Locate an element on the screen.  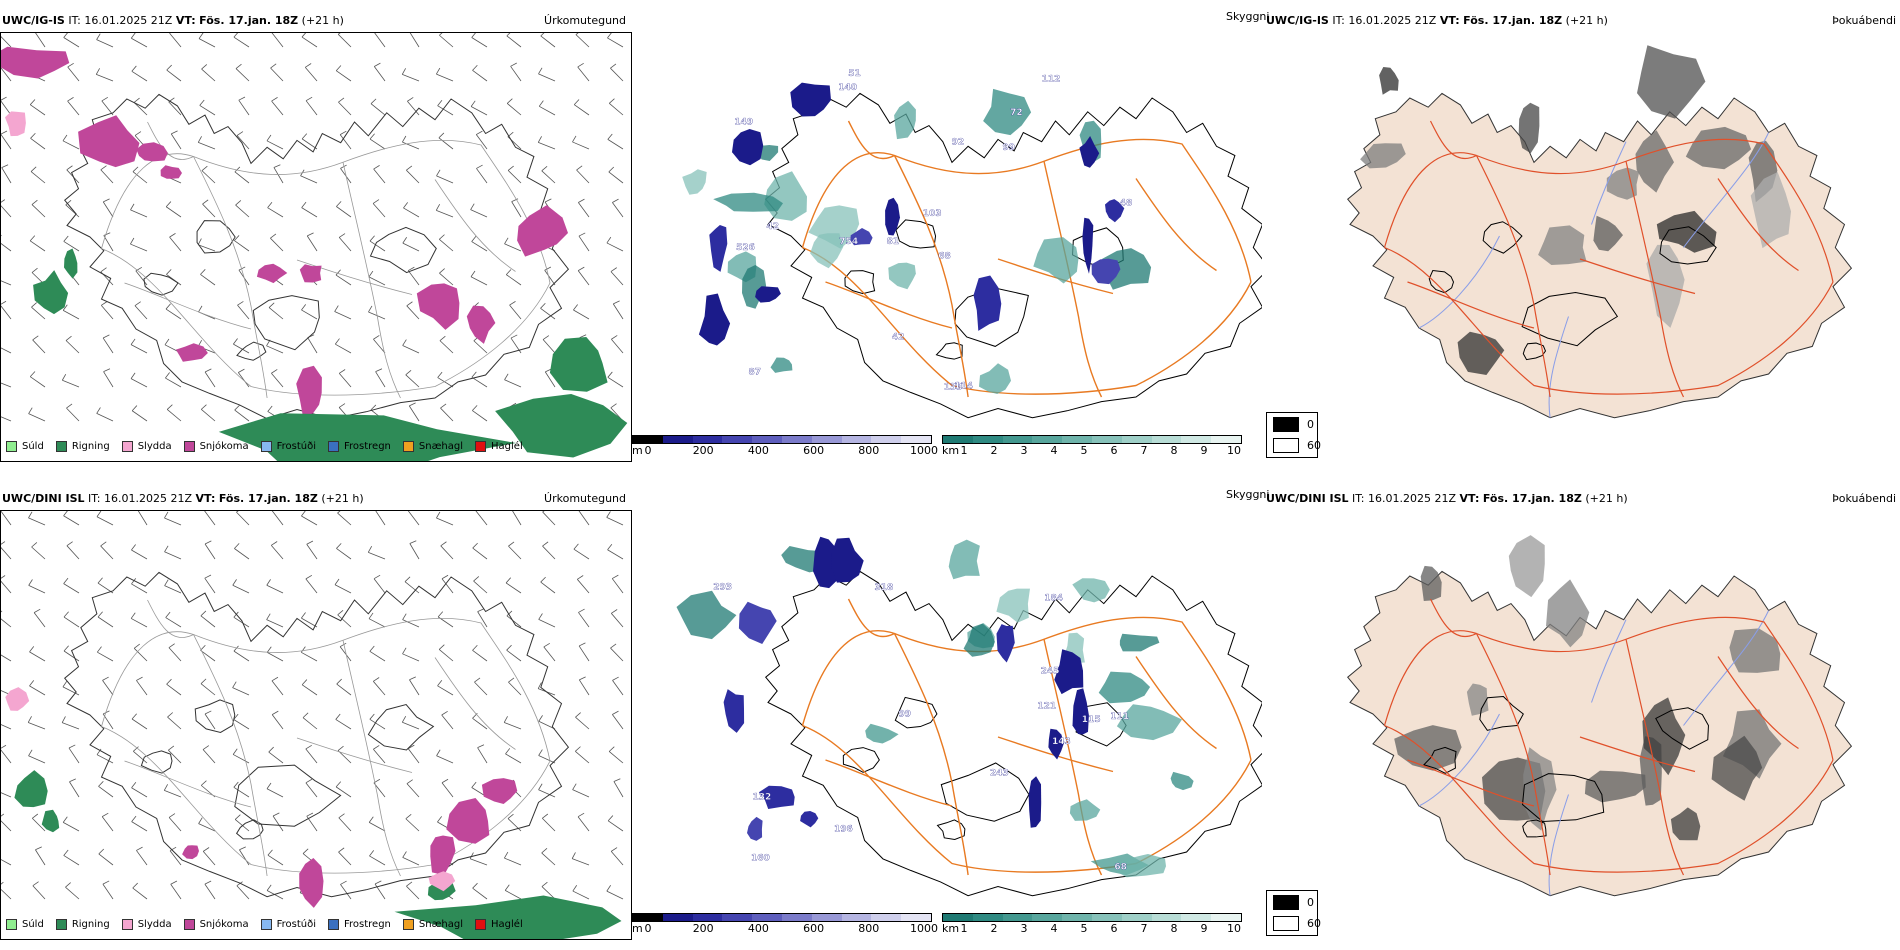
ceiling-value-label: 112 is located at coordinates (1051, 79).